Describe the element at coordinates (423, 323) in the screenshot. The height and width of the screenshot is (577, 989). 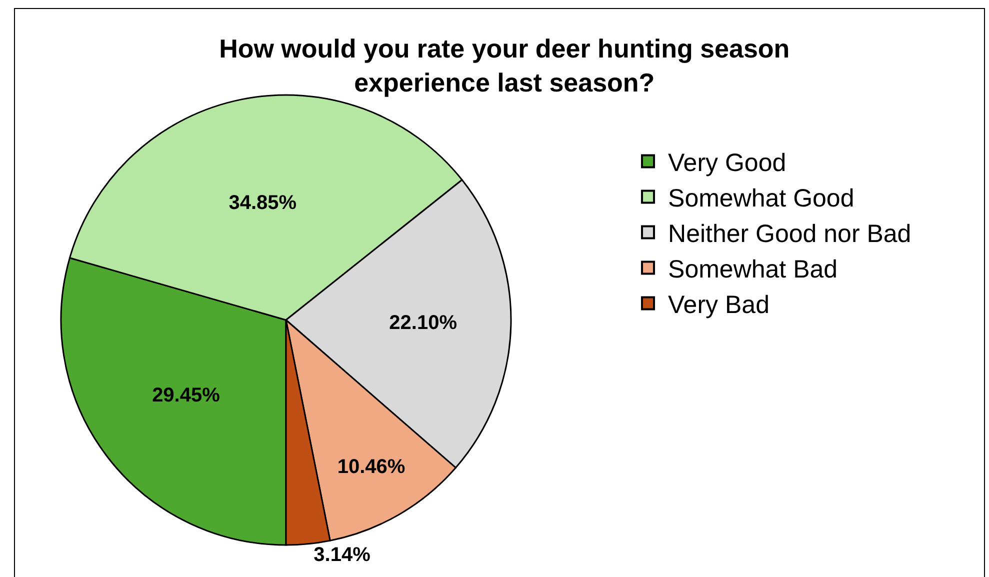
I see `data-label: 22.10%` at that location.